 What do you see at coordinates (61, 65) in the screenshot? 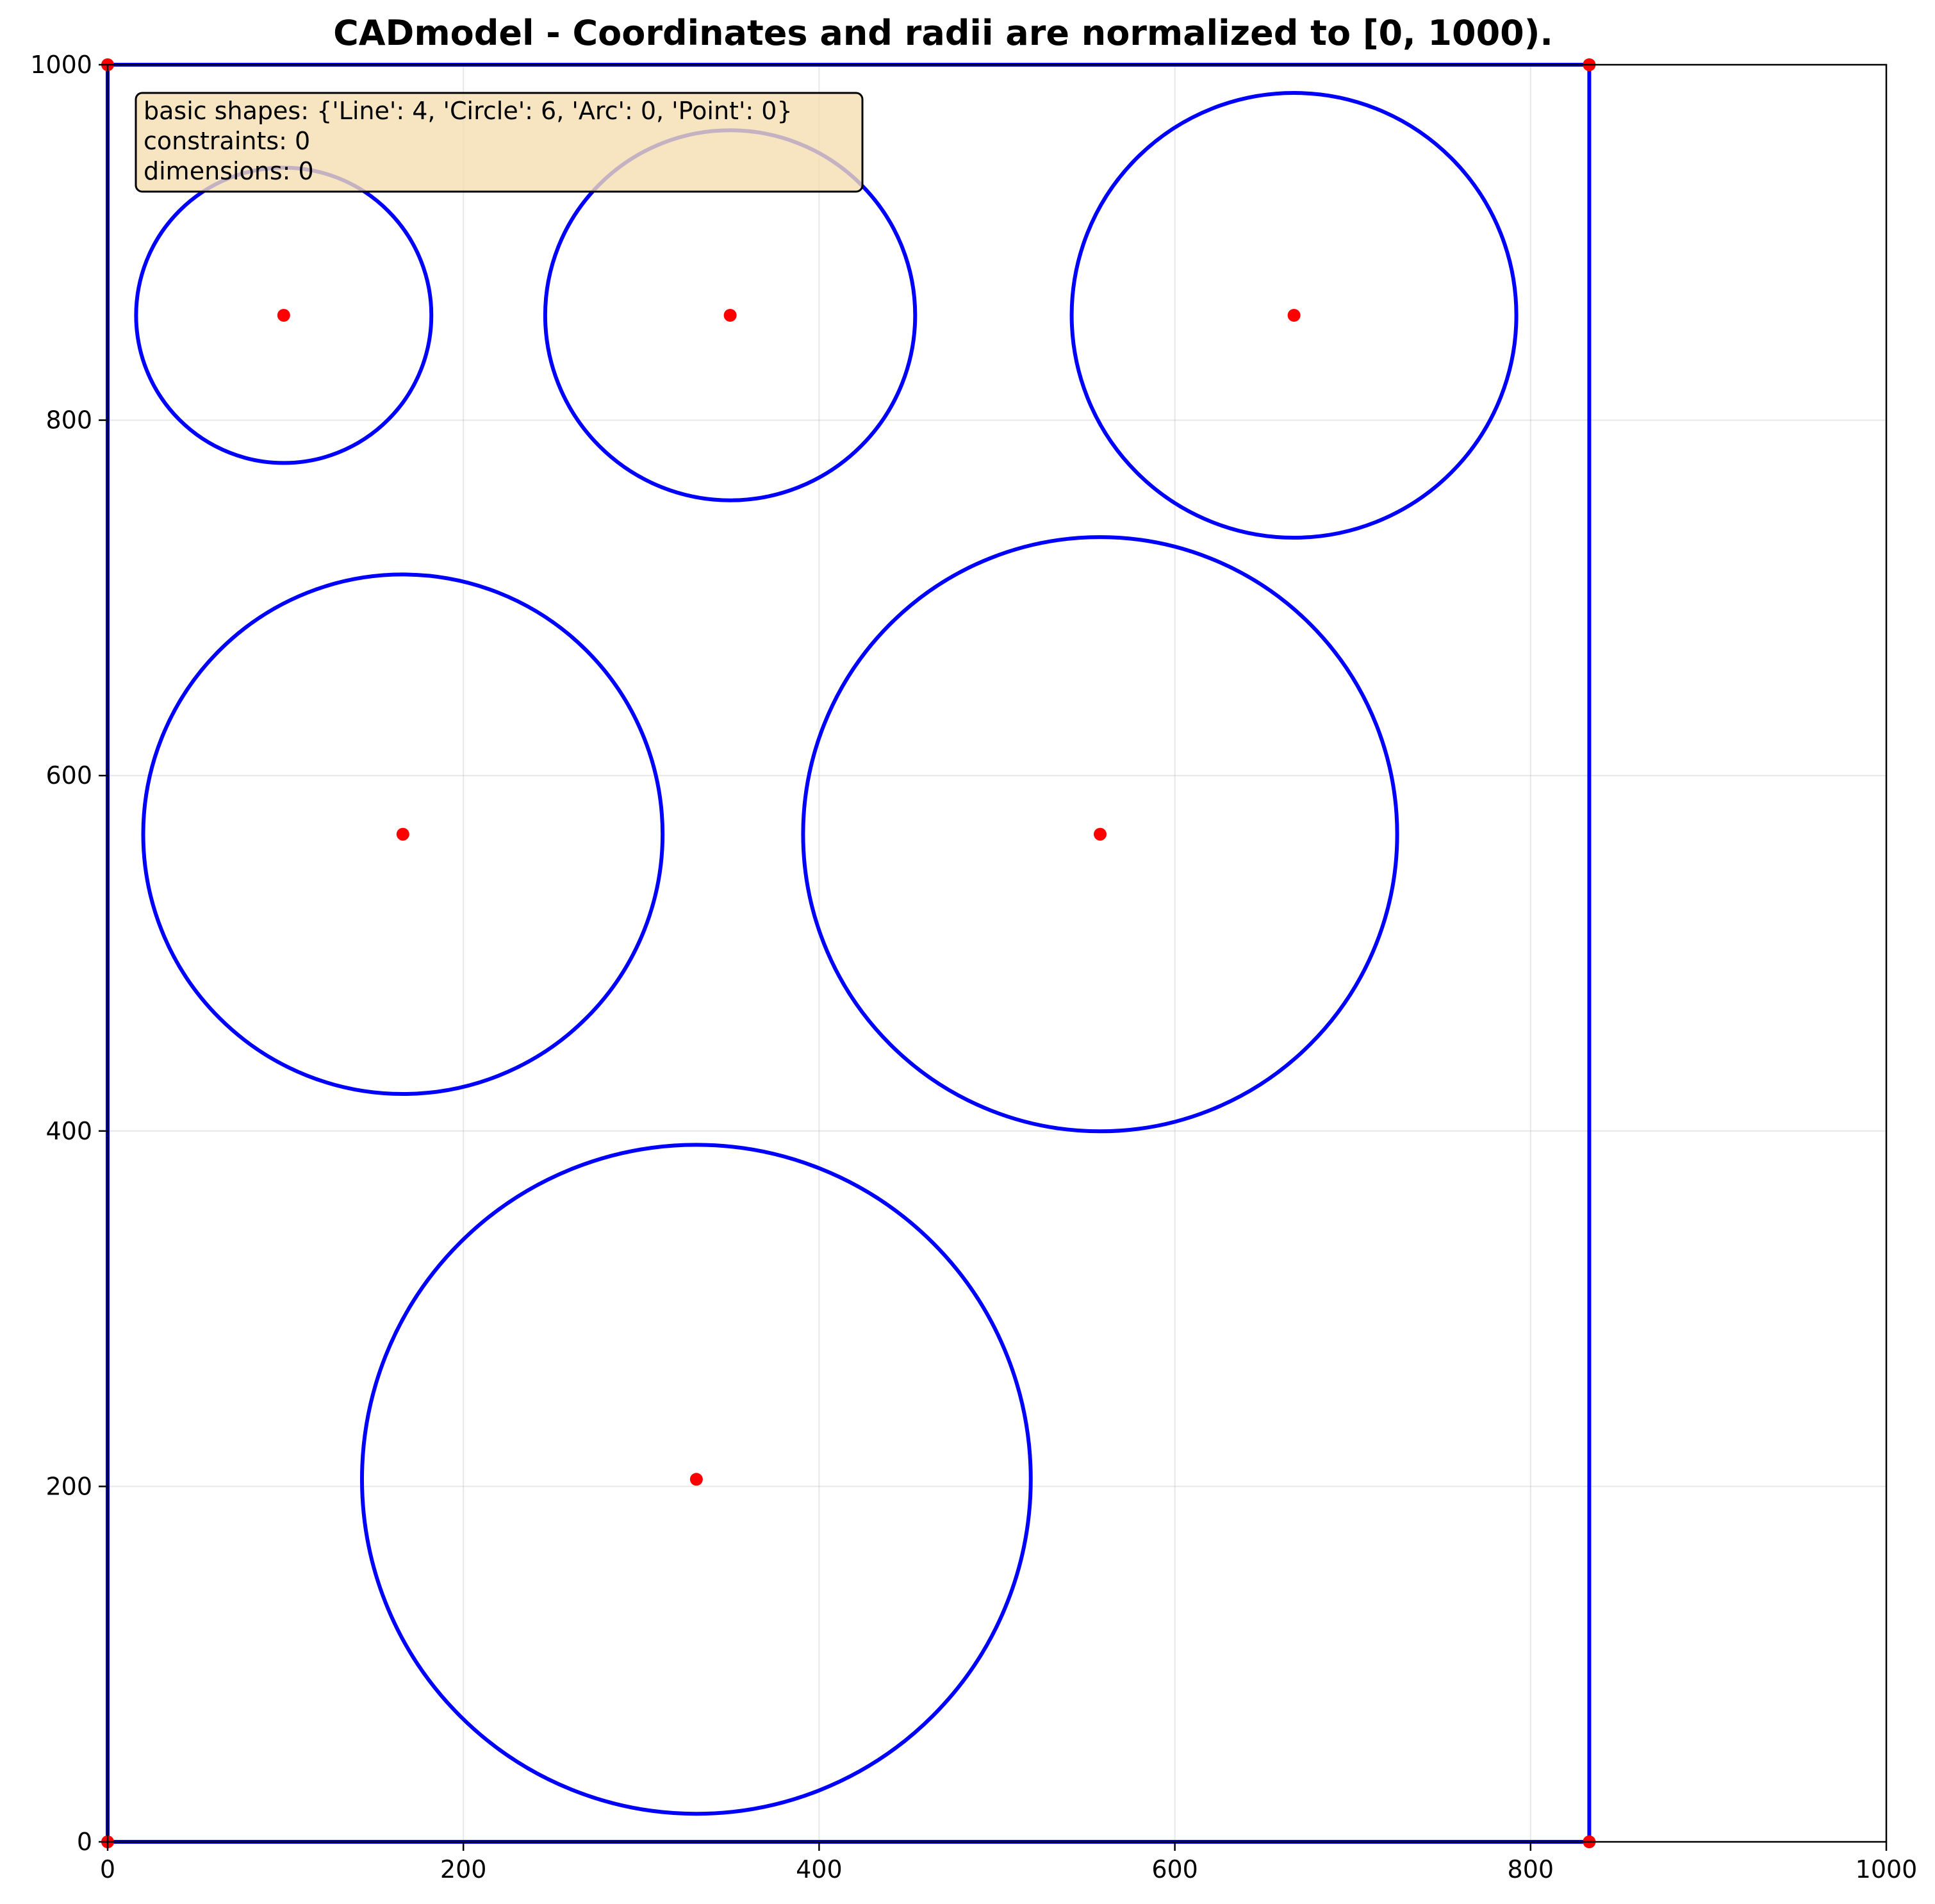
I see `y-tick-label-5: 1000` at bounding box center [61, 65].